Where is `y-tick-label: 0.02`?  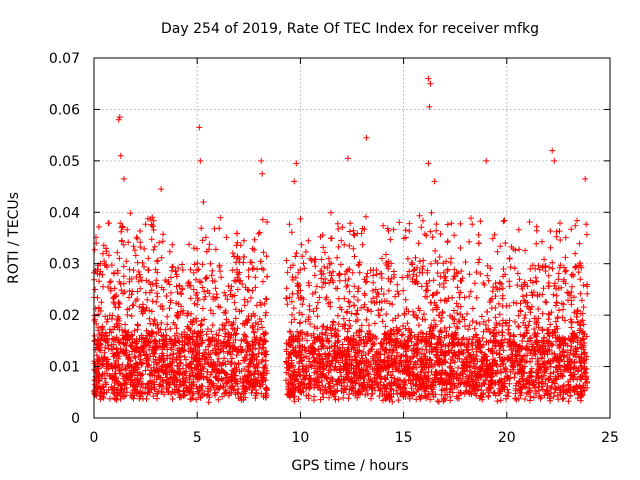 y-tick-label: 0.02 is located at coordinates (64, 316).